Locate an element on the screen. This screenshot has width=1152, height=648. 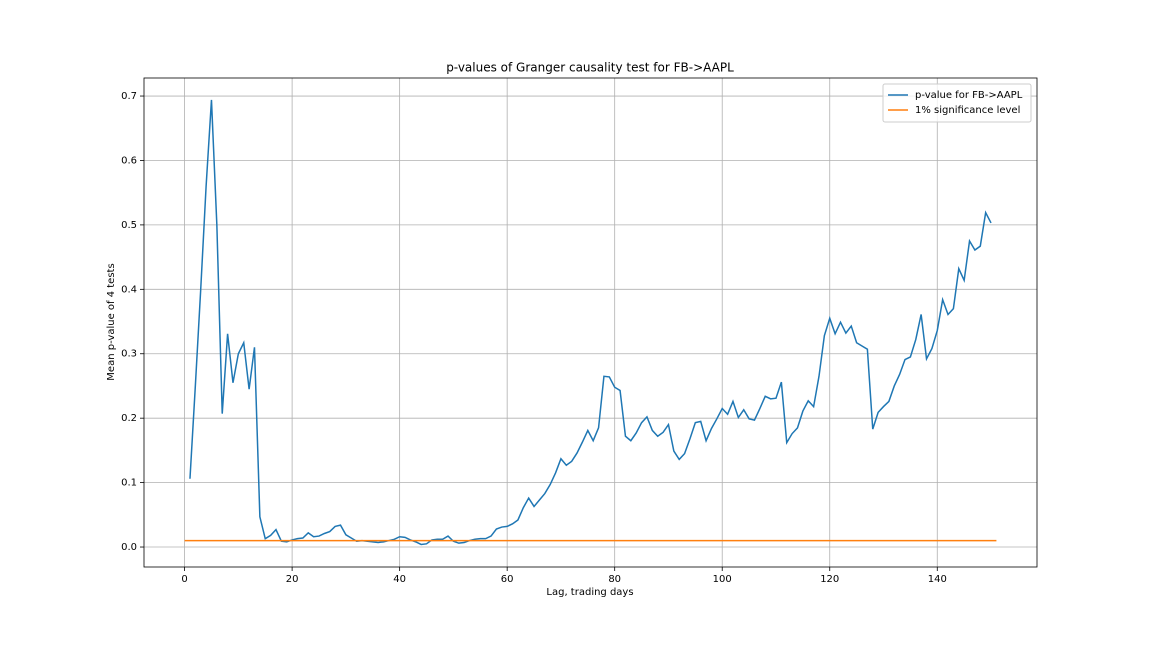
y-tick-label: 0.1 is located at coordinates (129, 483).